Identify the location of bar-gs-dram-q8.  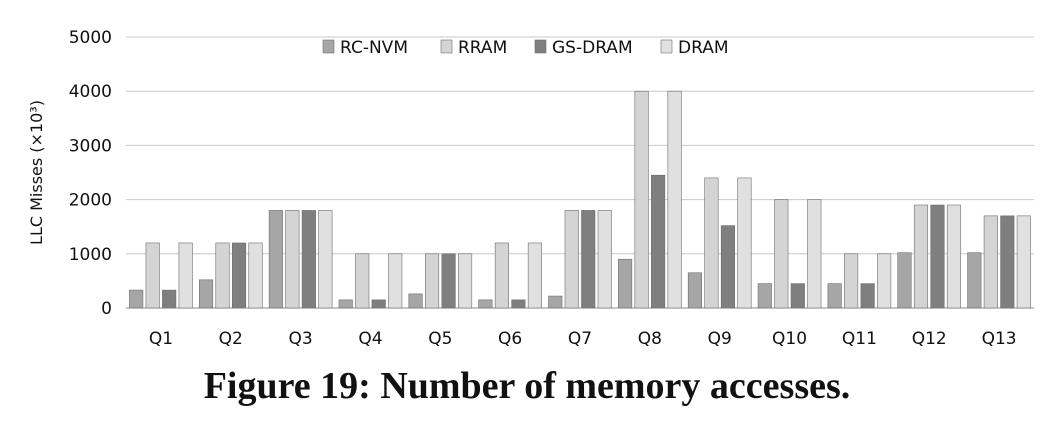
(658, 241).